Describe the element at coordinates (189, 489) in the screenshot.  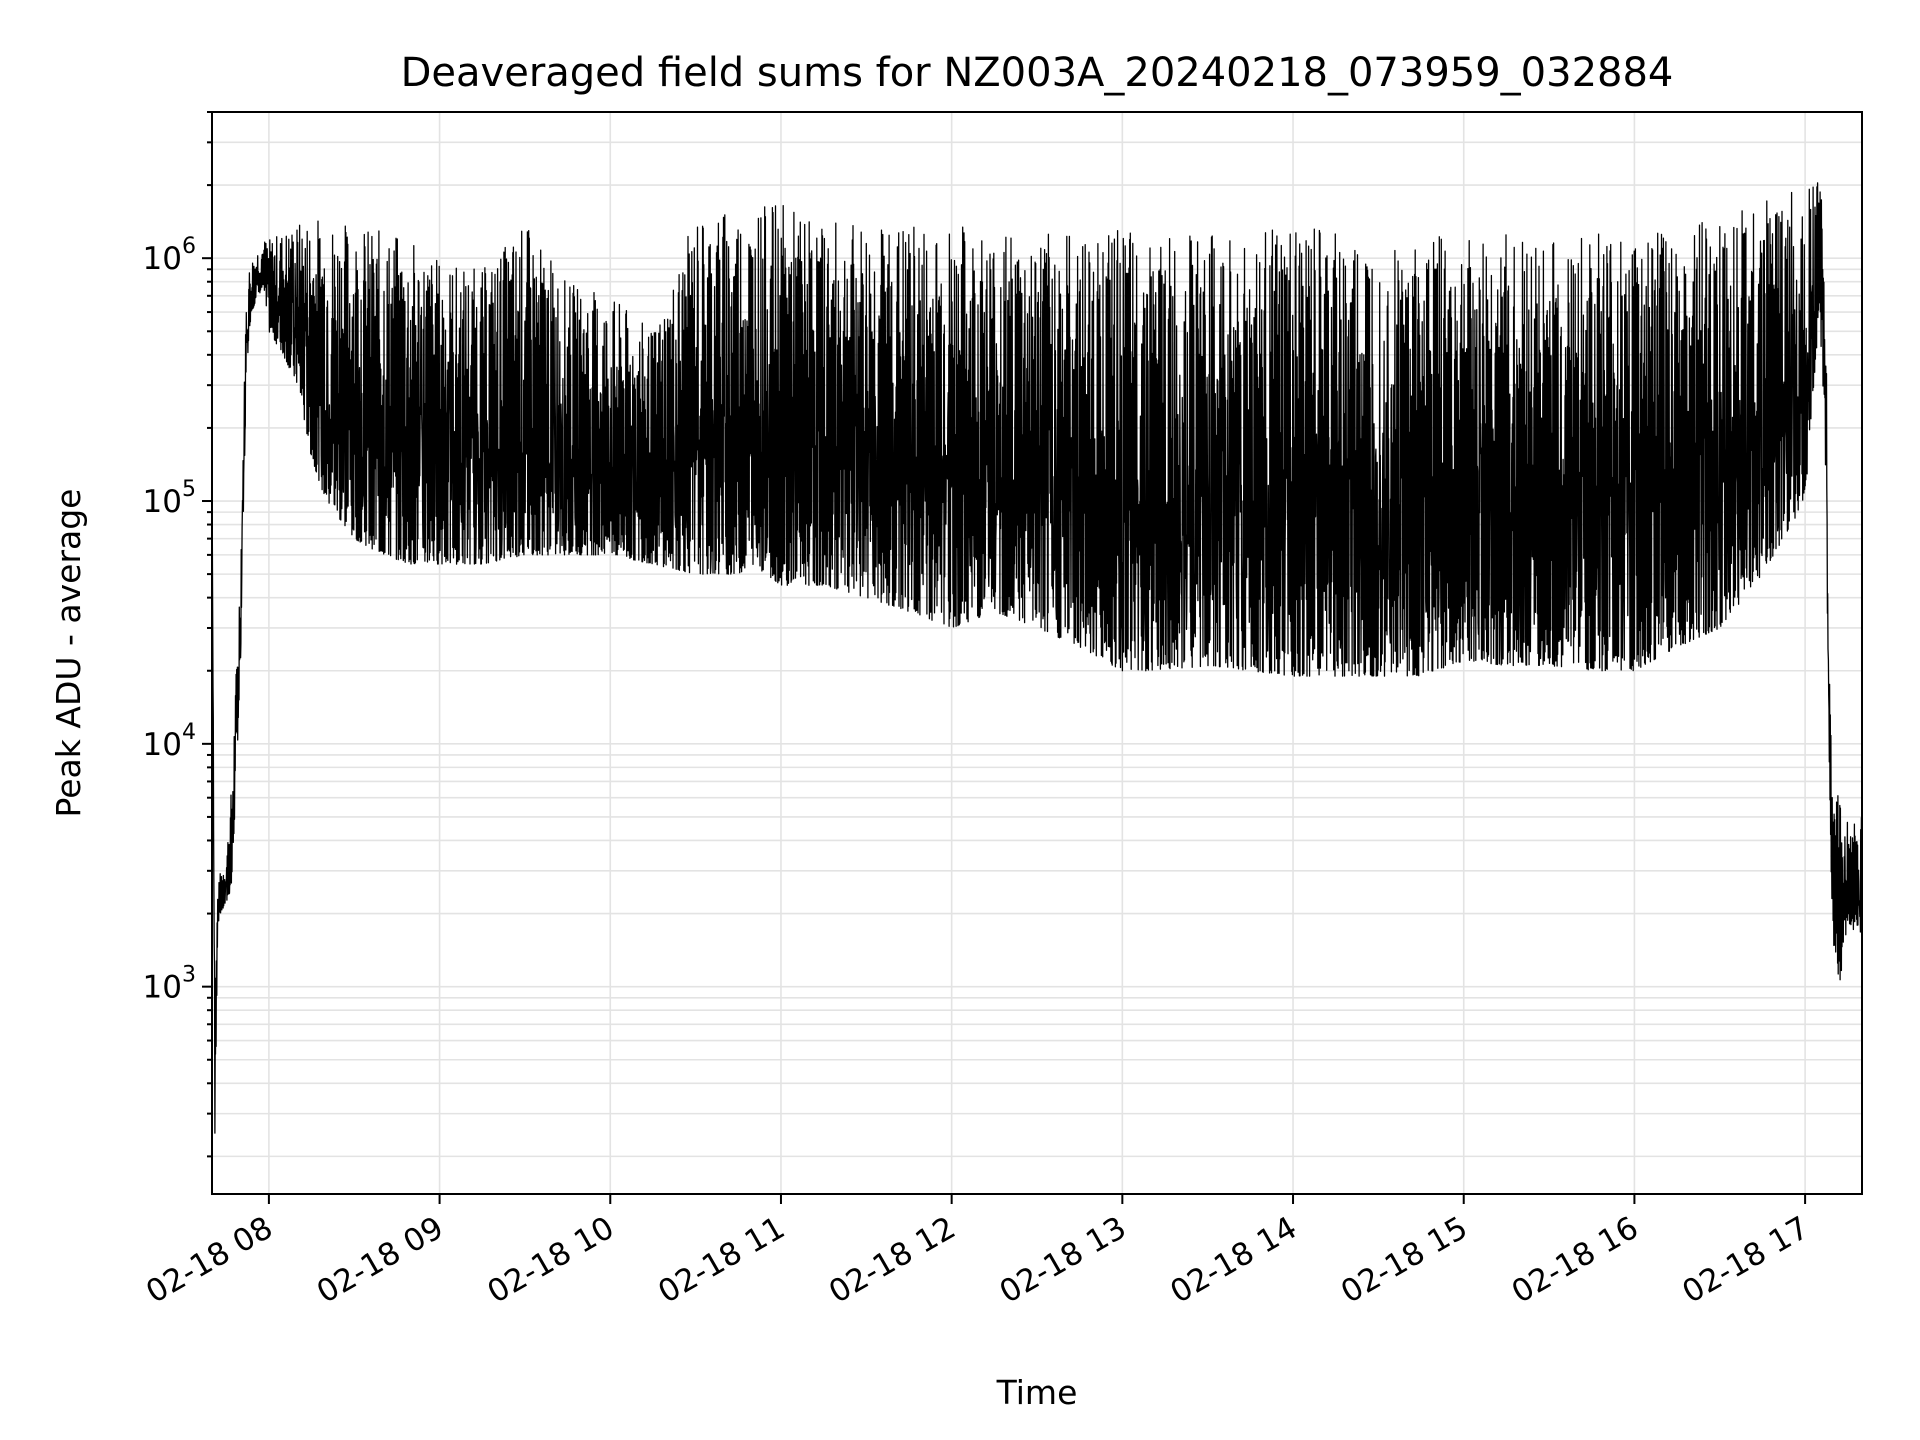
I see `y-tick-exponent: 5` at that location.